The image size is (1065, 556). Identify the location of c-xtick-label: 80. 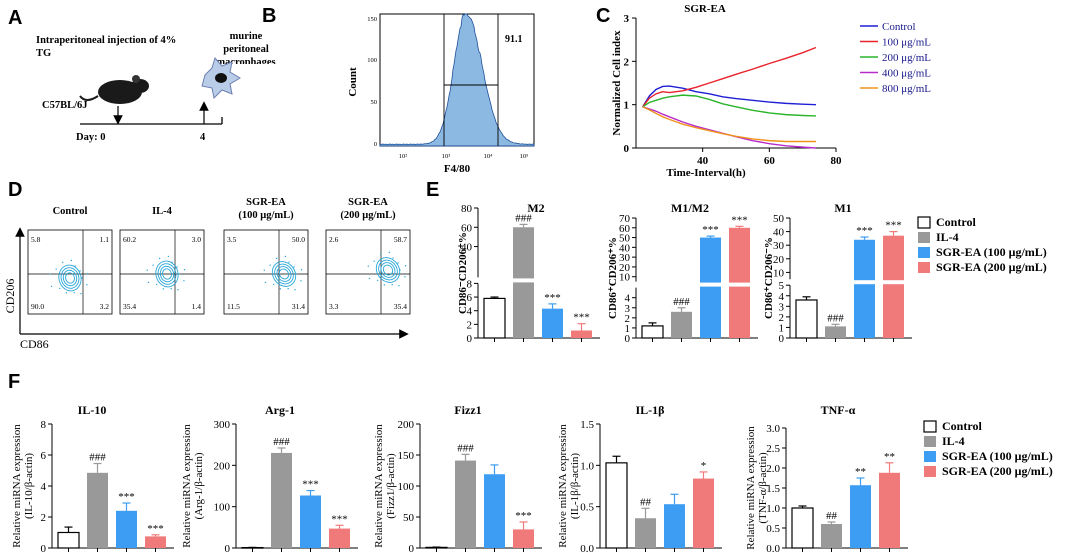
(837, 161).